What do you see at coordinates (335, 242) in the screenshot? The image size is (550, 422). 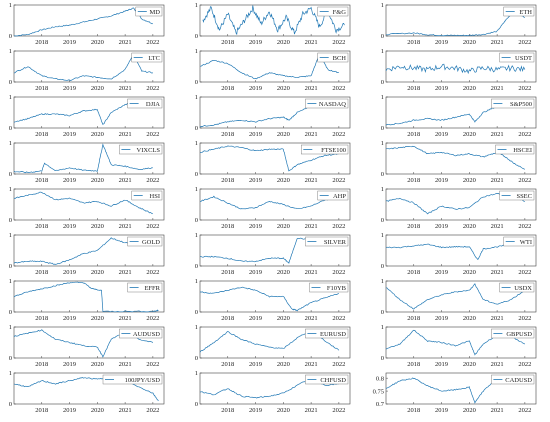 I see `legend-label: SILVER` at bounding box center [335, 242].